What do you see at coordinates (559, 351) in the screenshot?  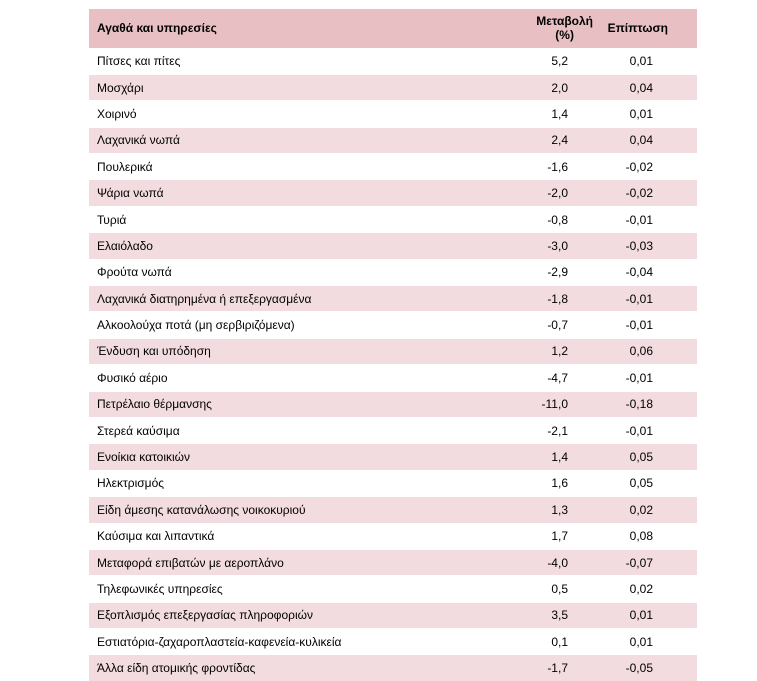 I see `row-change-percent: 1,2` at bounding box center [559, 351].